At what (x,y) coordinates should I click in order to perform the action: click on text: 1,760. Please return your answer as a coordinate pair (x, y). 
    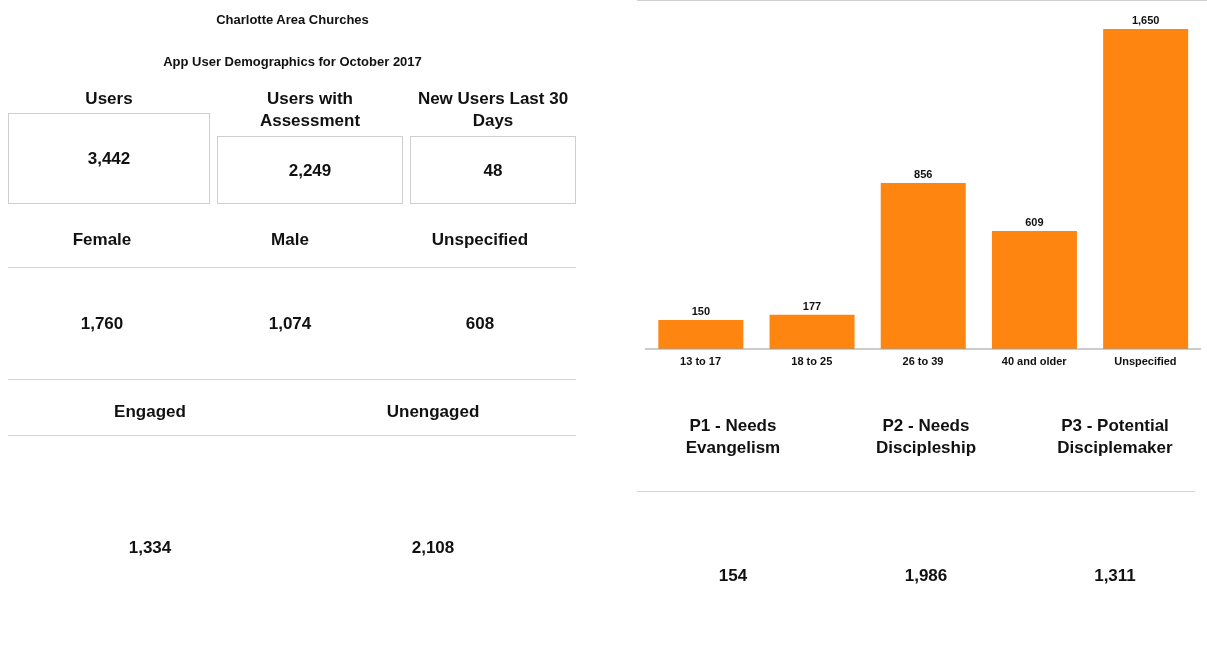
    Looking at the image, I should click on (102, 324).